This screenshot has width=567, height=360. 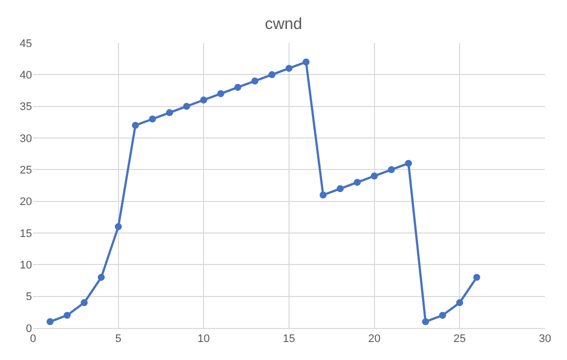 What do you see at coordinates (26, 138) in the screenshot?
I see `y-tick-label: 30` at bounding box center [26, 138].